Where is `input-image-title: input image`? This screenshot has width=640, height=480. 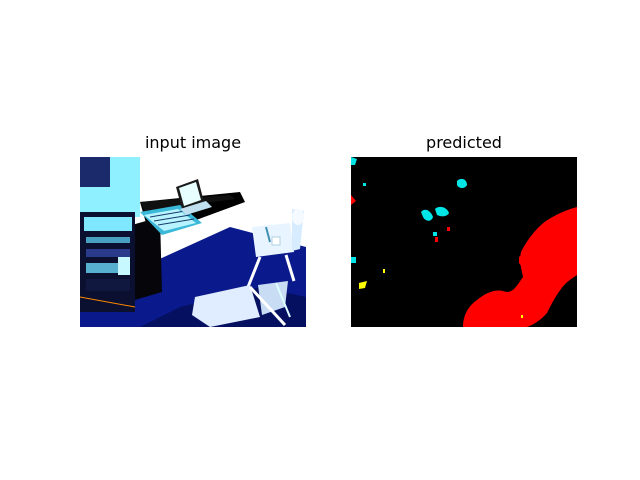 input-image-title: input image is located at coordinates (193, 142).